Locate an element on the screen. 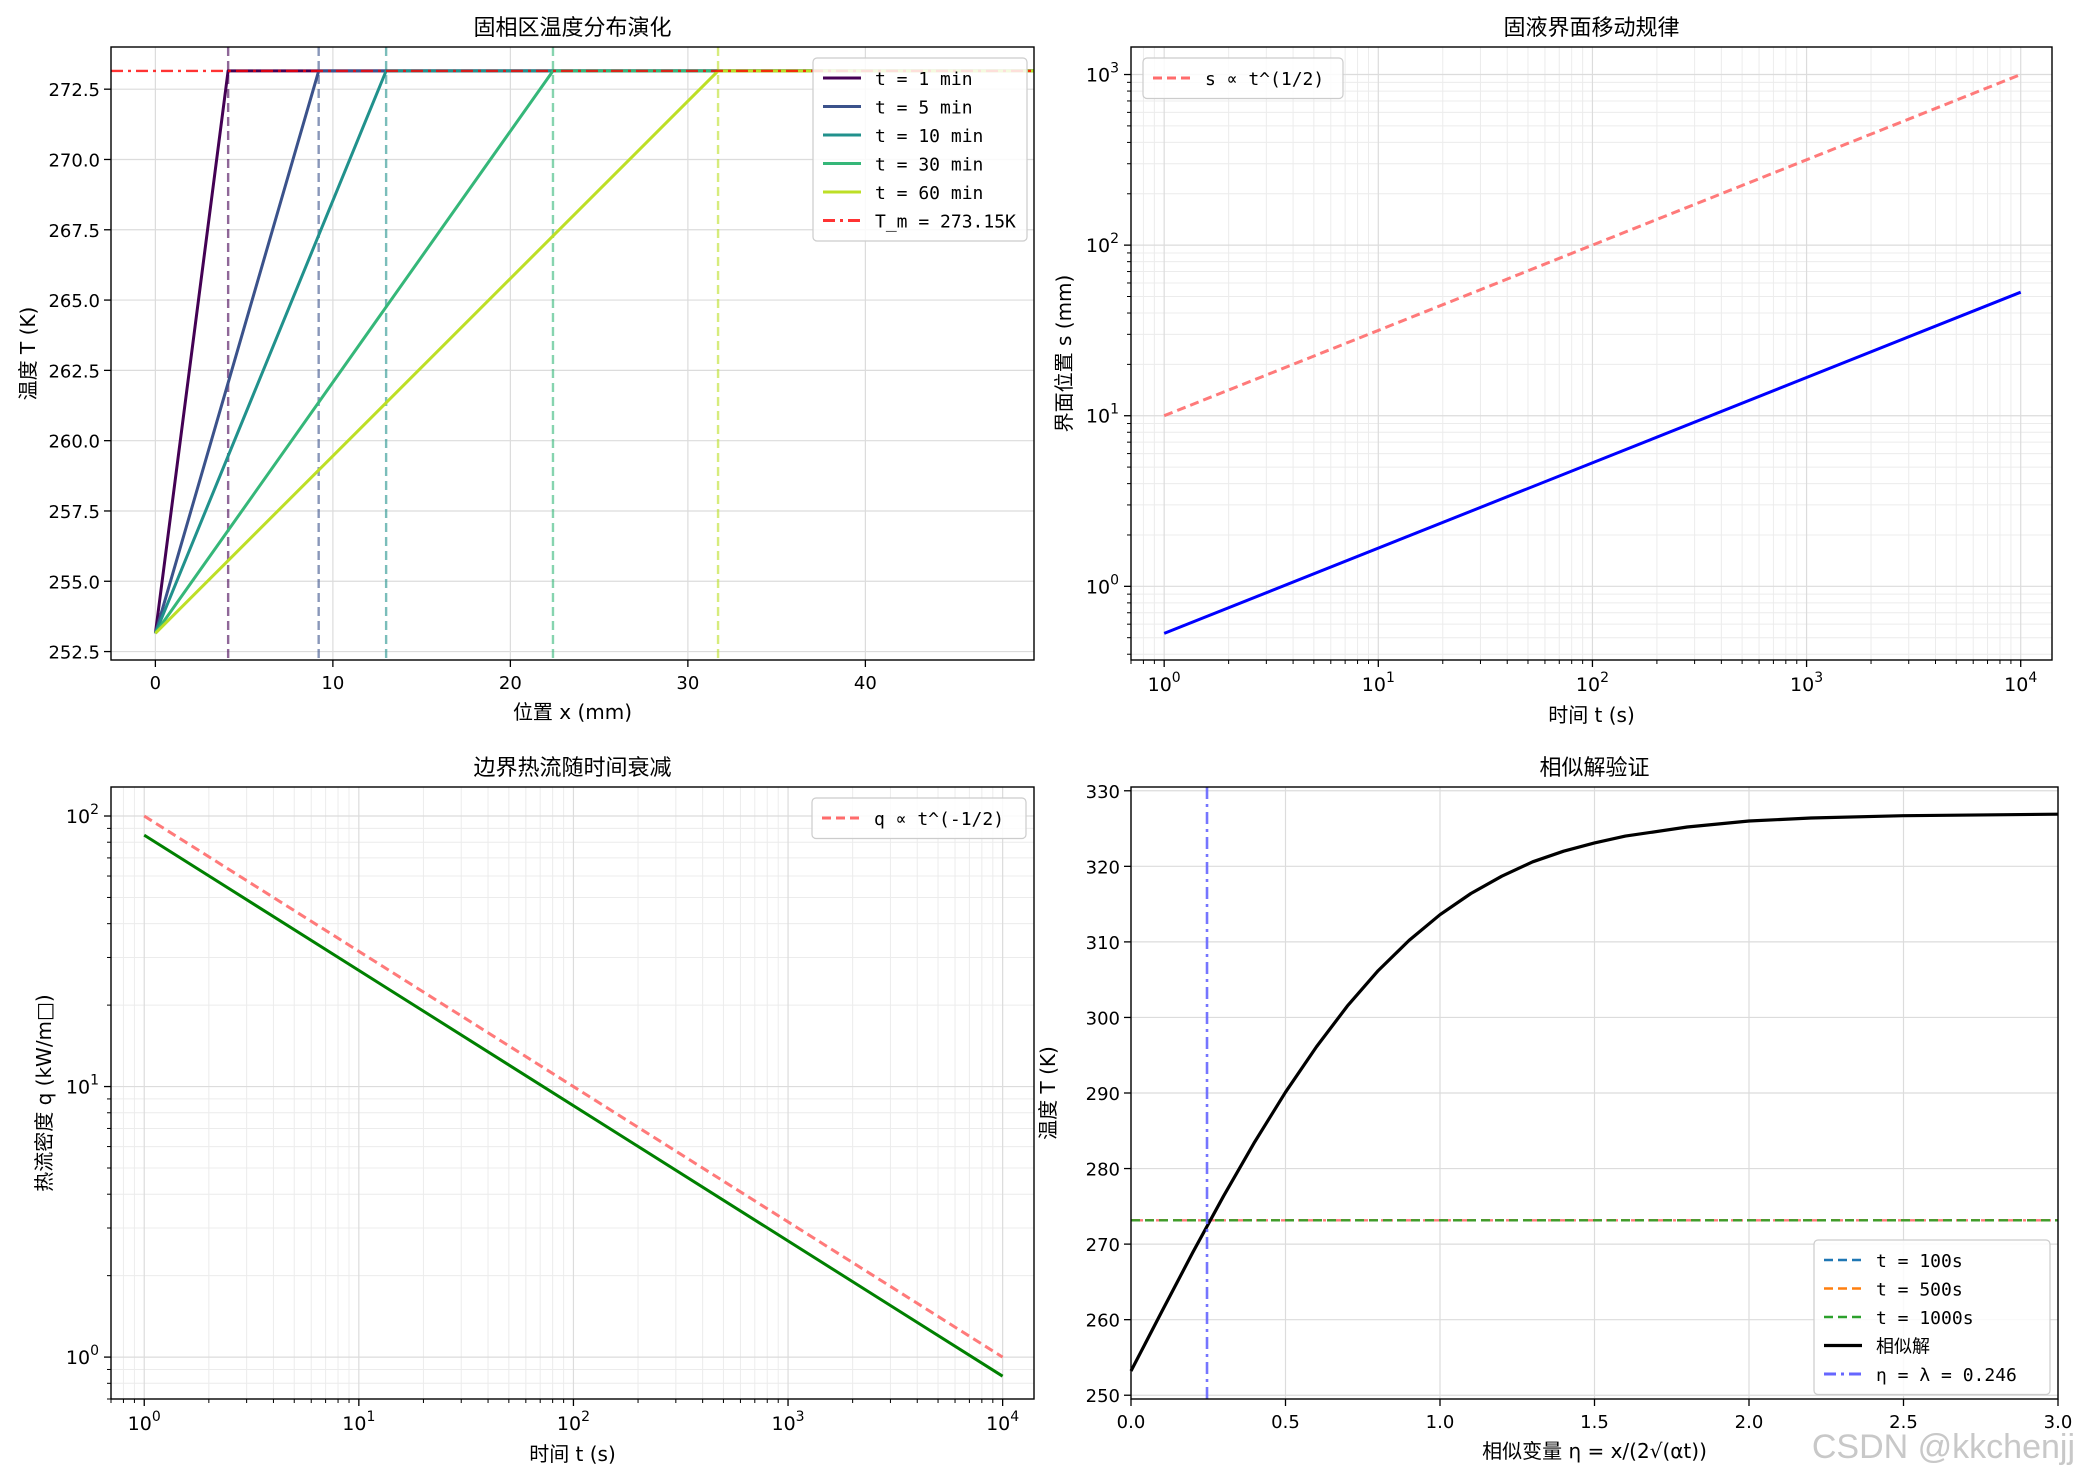 The height and width of the screenshot is (1480, 2085). y-tick-label: 10³ is located at coordinates (1102, 74).